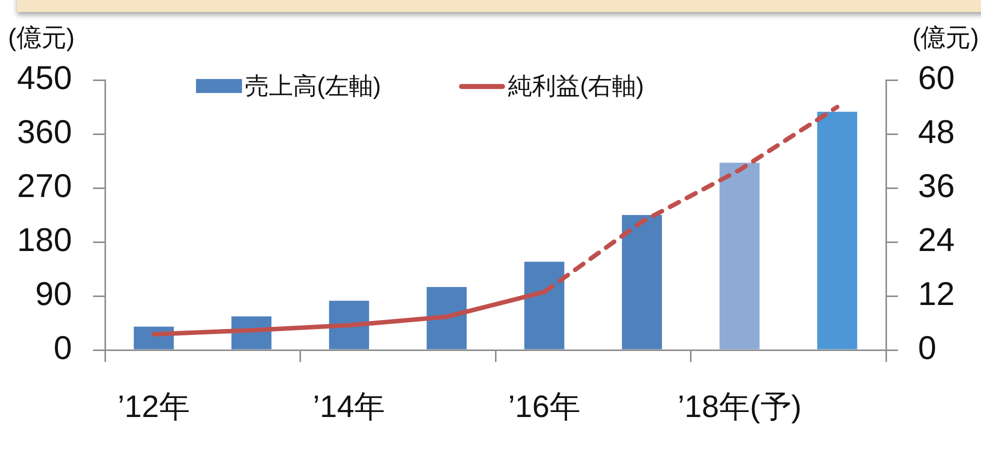  I want to click on y2-tick-label: 48, so click(936, 131).